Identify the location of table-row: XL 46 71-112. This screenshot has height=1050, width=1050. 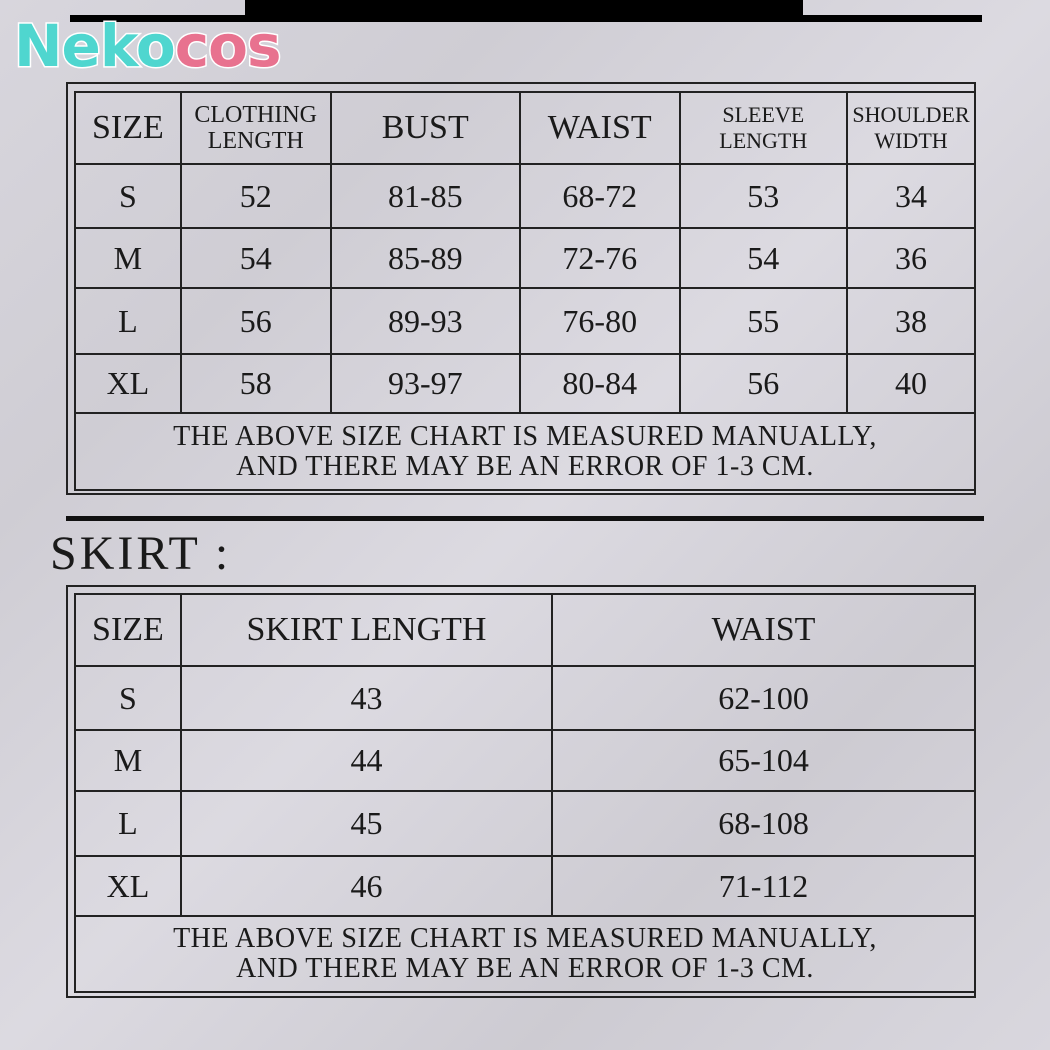
(525, 886).